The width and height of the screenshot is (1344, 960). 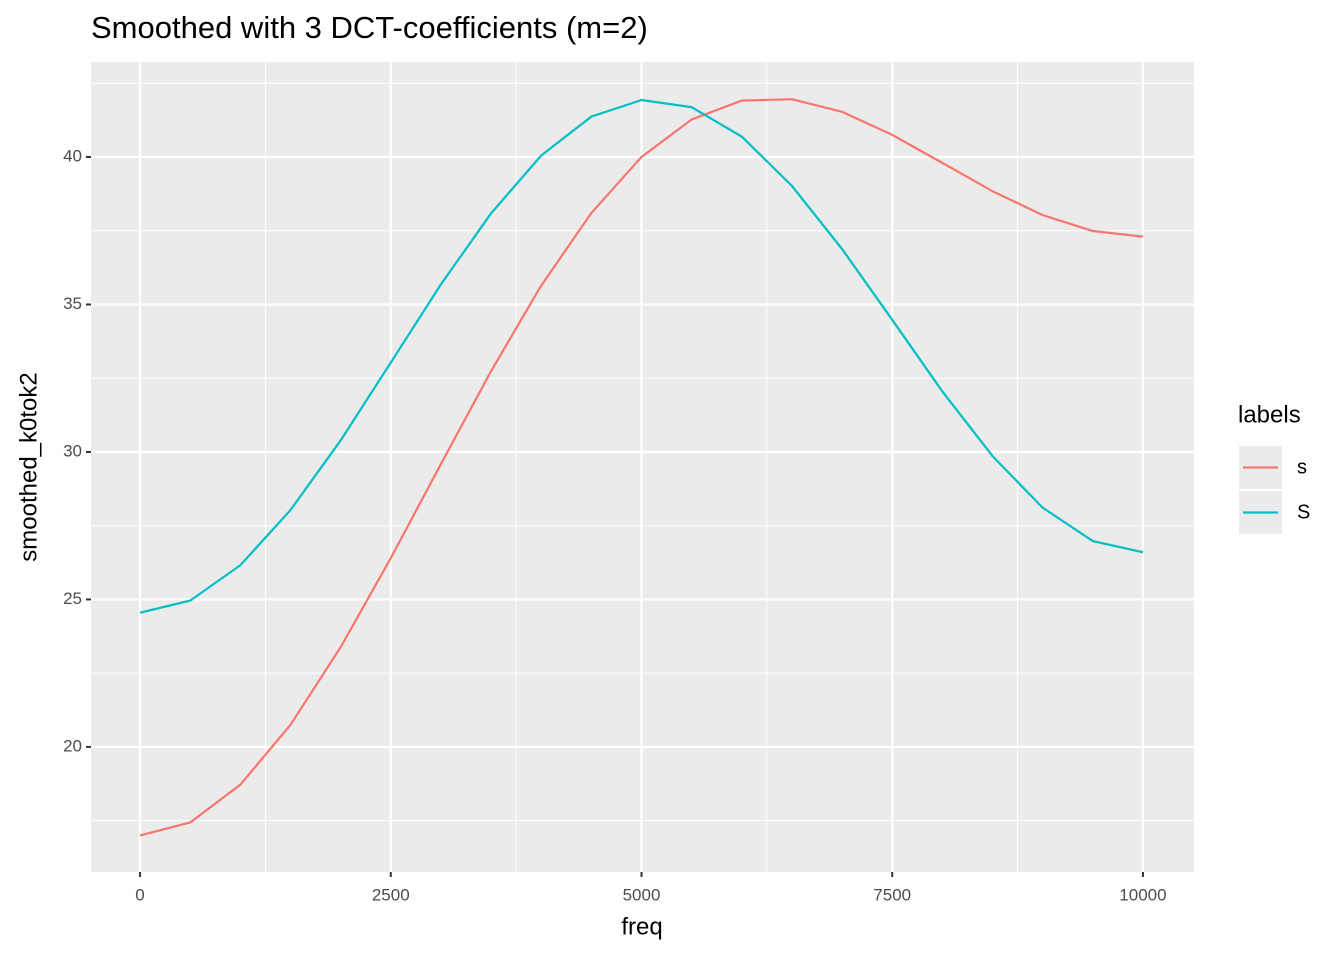 What do you see at coordinates (72, 450) in the screenshot?
I see `y-tick-label: 30` at bounding box center [72, 450].